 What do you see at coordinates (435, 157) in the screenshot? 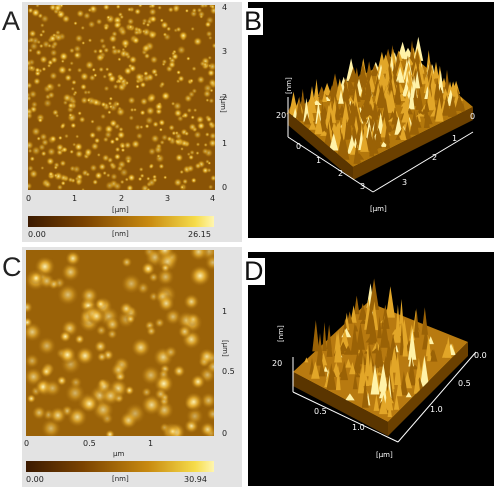
I see `b-side-tick-2: 2` at bounding box center [435, 157].